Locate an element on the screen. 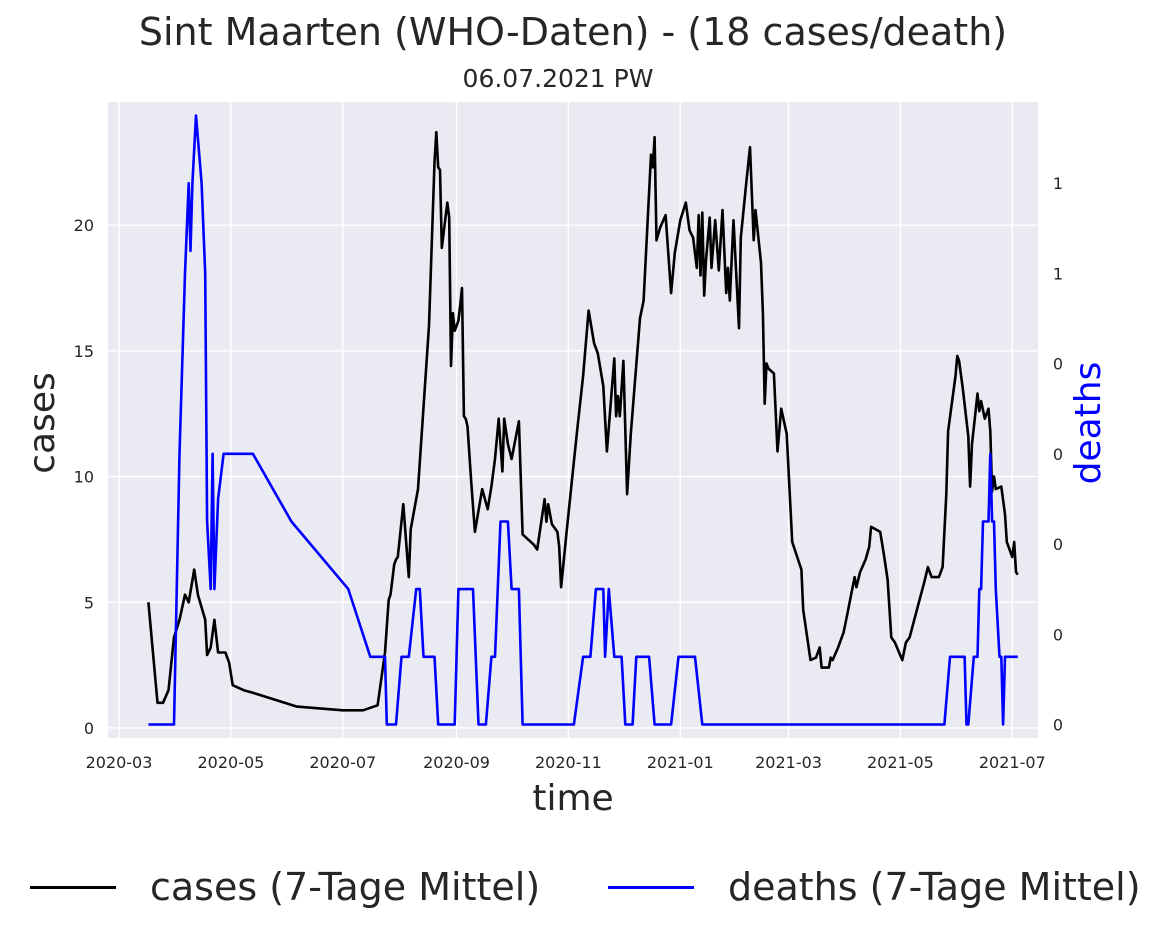 Image resolution: width=1161 pixels, height=941 pixels. x-tick-label: 2021-03 is located at coordinates (788, 762).